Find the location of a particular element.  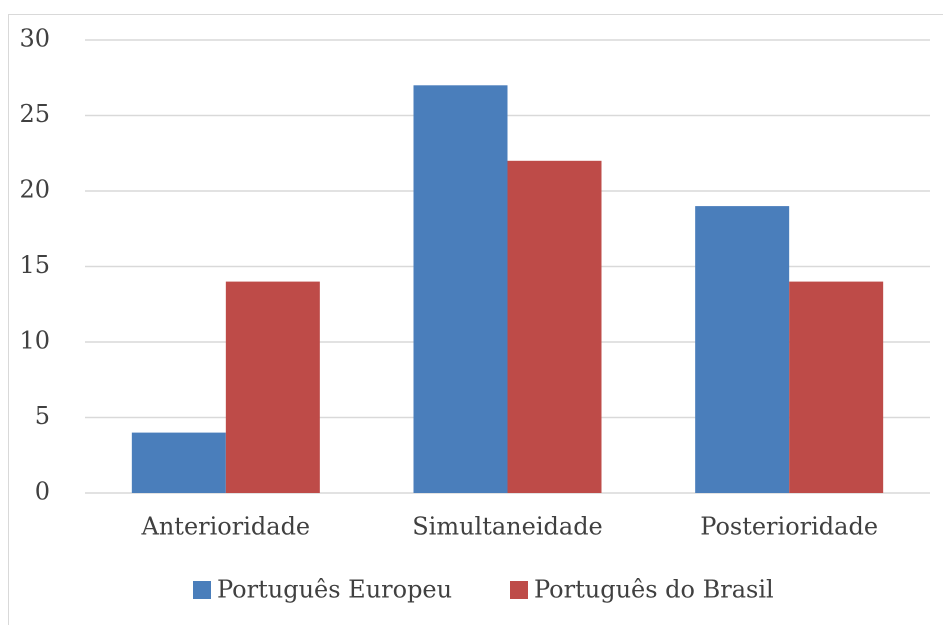

y-tick-label: 0 is located at coordinates (42, 492).